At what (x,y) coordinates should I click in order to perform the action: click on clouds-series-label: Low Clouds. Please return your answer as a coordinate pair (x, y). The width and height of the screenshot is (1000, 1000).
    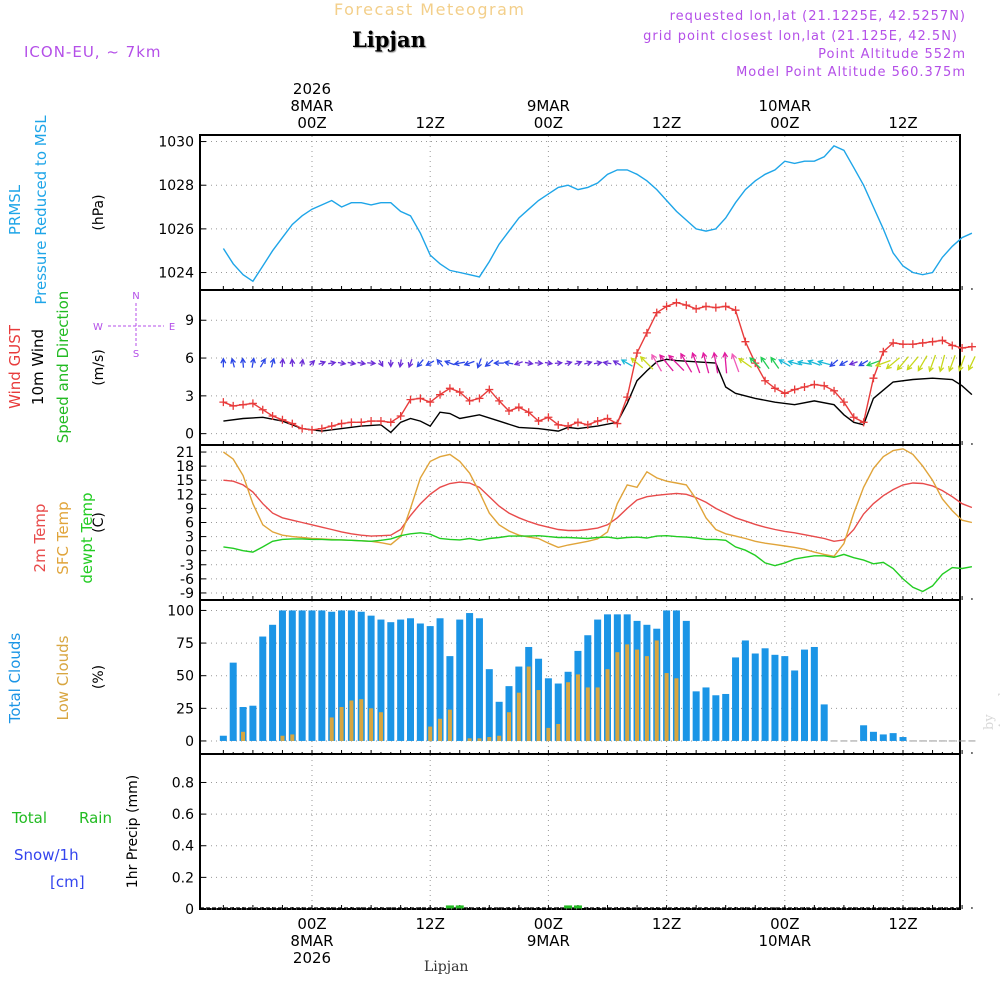
    Looking at the image, I should click on (63, 677).